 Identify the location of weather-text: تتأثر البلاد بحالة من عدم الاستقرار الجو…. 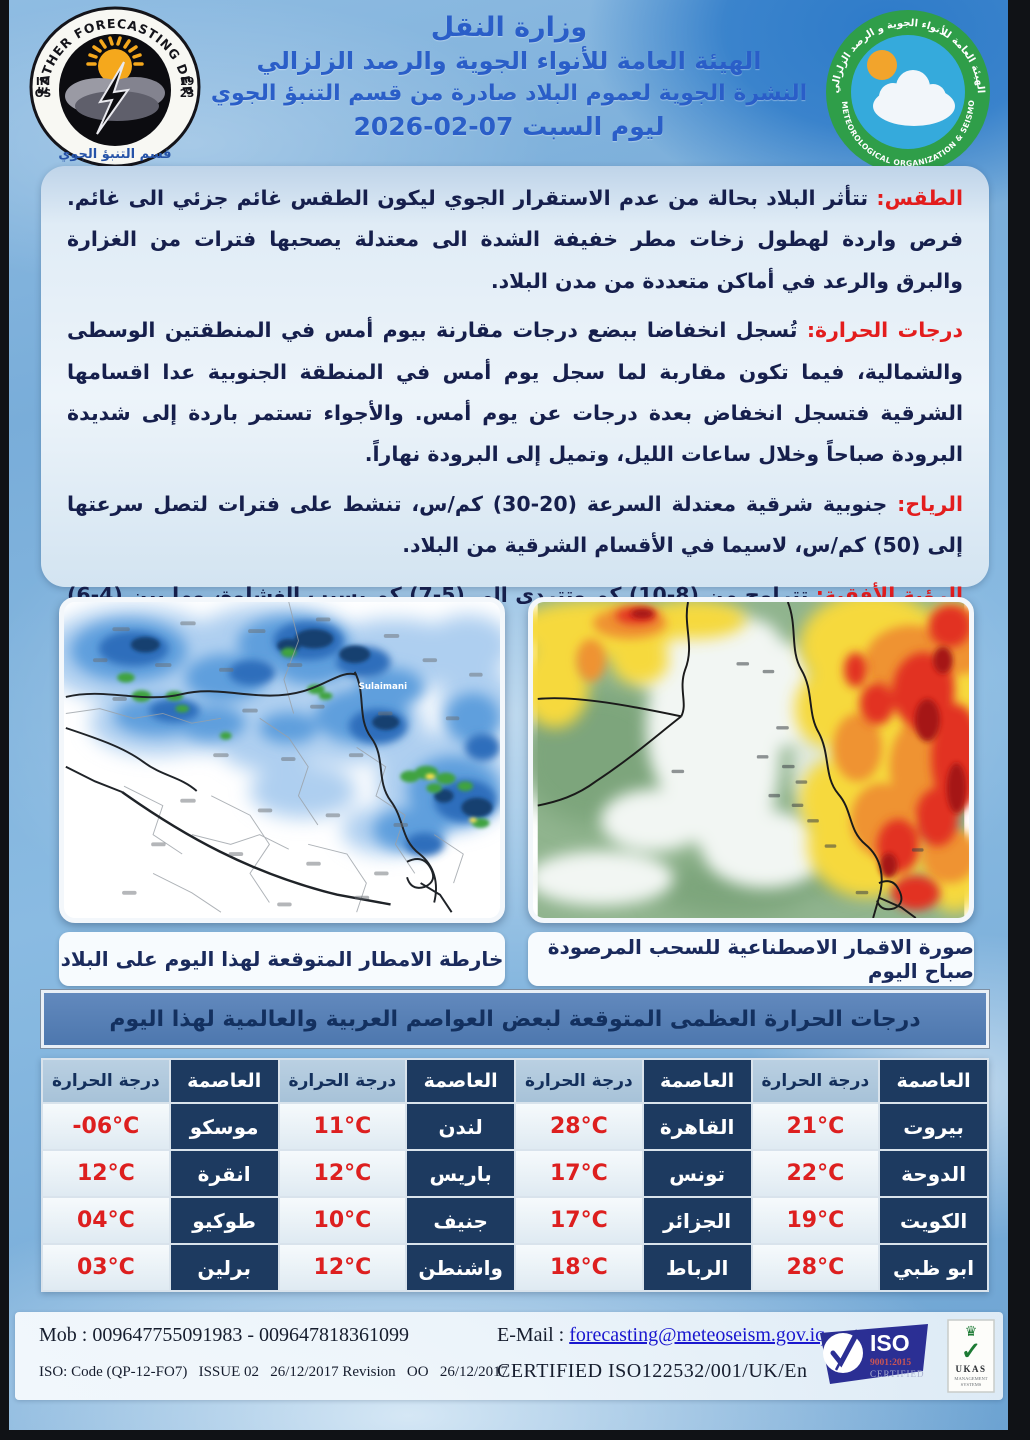
(515, 239).